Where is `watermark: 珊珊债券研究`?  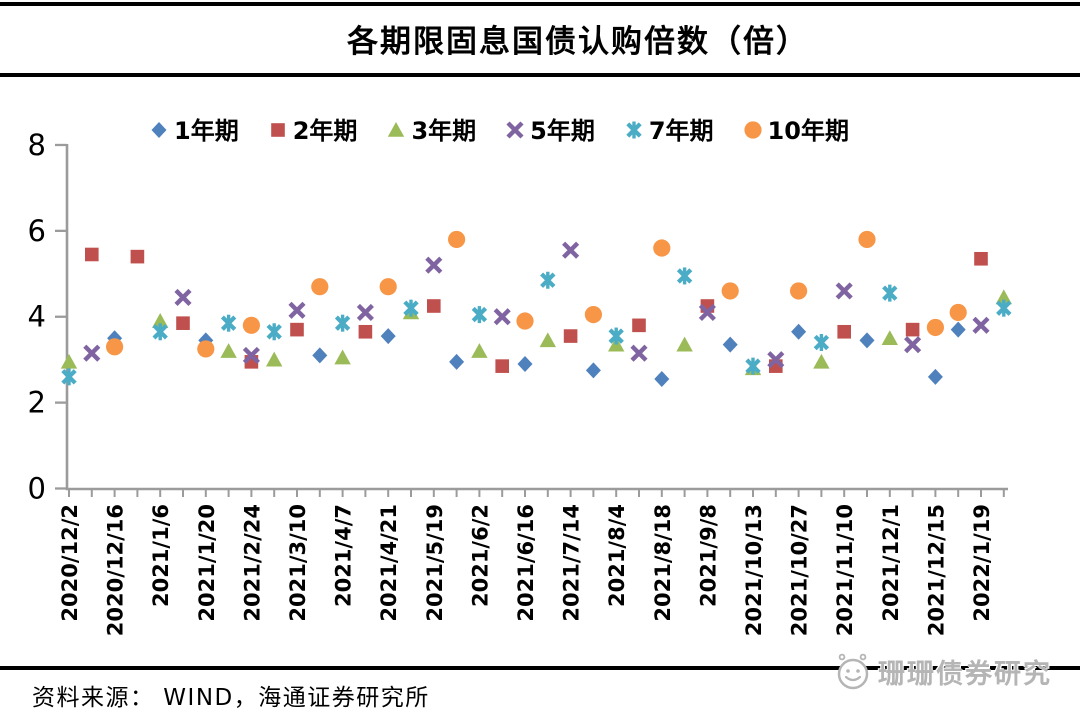
watermark: 珊珊债券研究 is located at coordinates (942, 671).